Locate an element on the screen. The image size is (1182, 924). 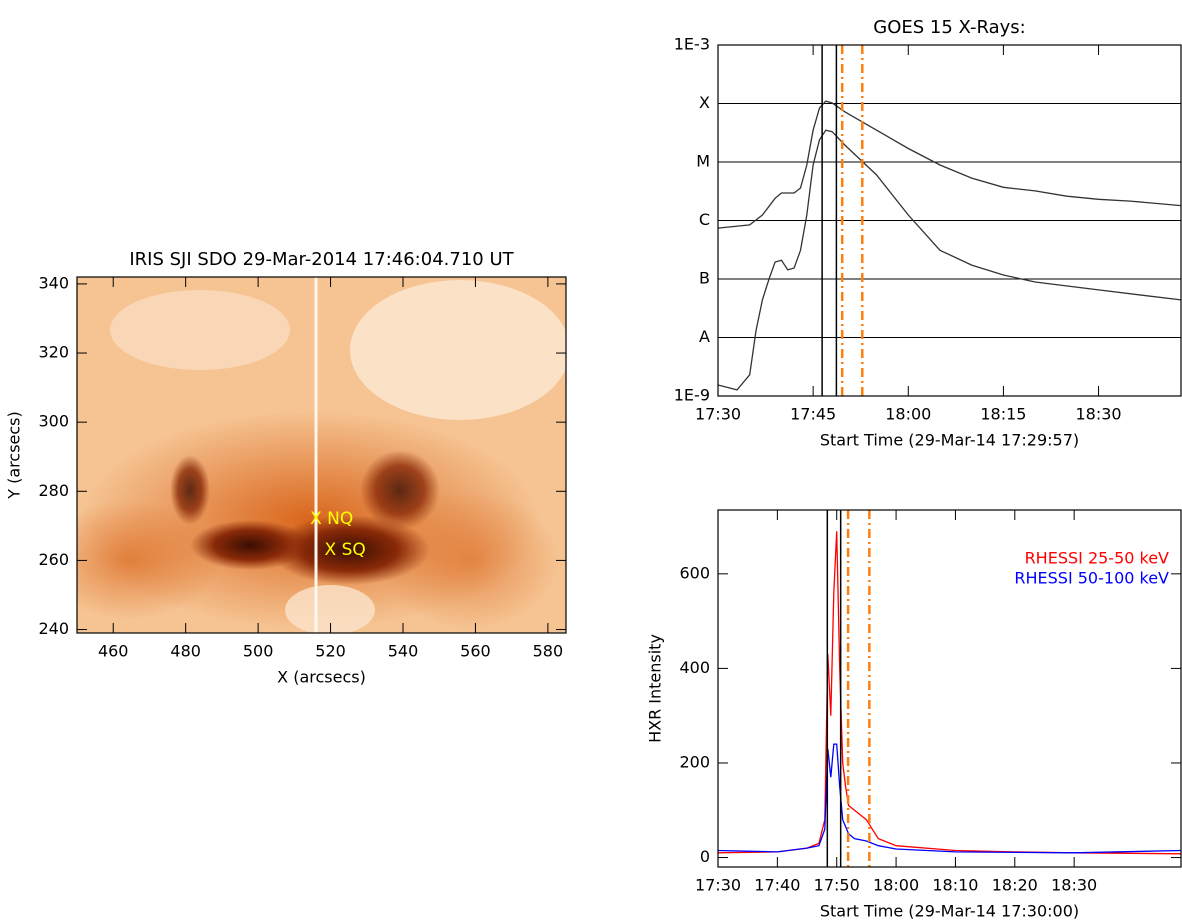
x-tick-label: 520 is located at coordinates (330, 651).